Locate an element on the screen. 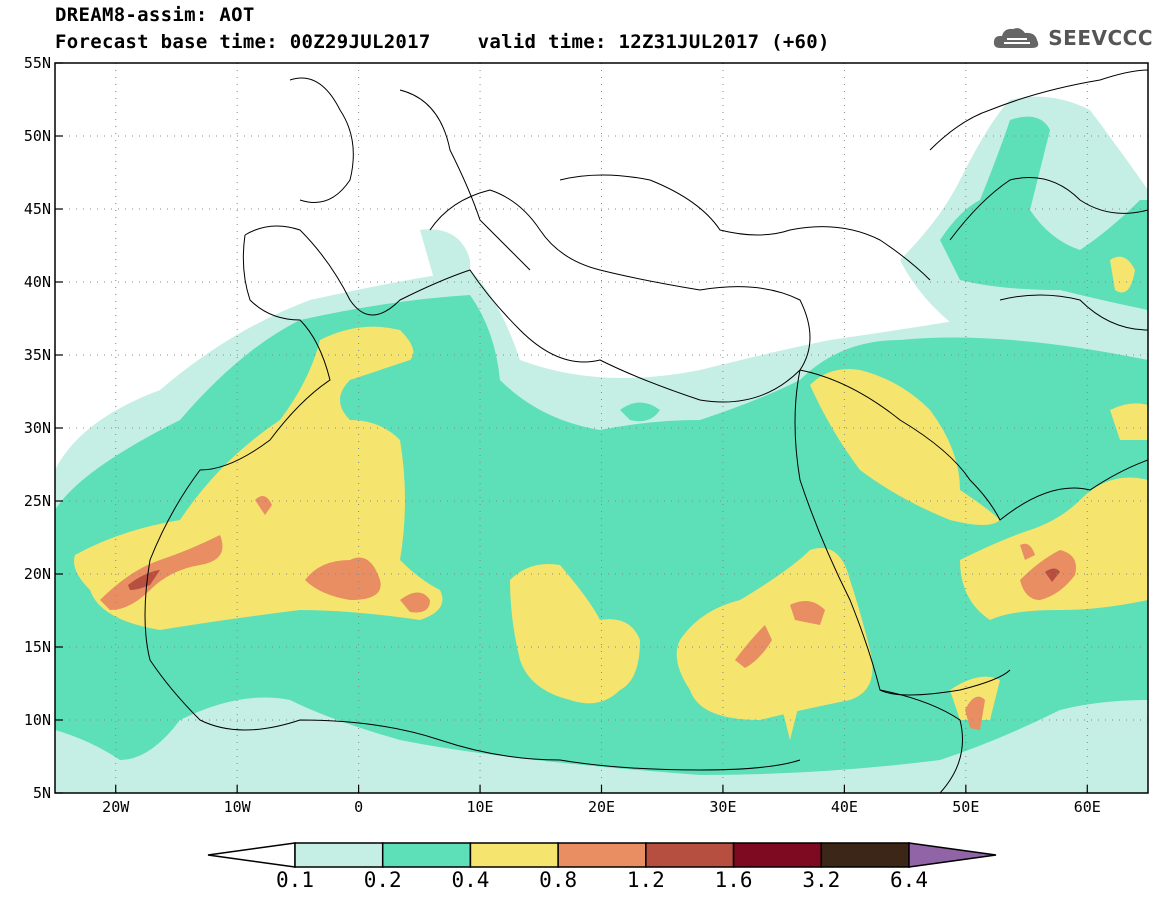 The width and height of the screenshot is (1165, 905). lat-tick-label: 25N is located at coordinates (37, 501).